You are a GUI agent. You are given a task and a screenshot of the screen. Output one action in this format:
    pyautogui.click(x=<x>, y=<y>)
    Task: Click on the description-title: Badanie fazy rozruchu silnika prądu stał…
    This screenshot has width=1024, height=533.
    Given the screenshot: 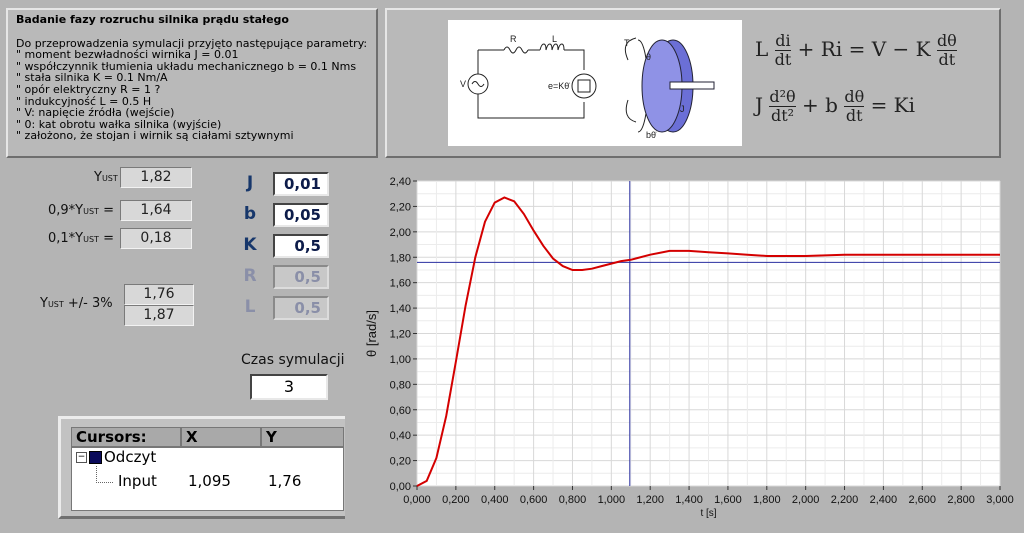 What is the action you would take?
    pyautogui.click(x=152, y=19)
    